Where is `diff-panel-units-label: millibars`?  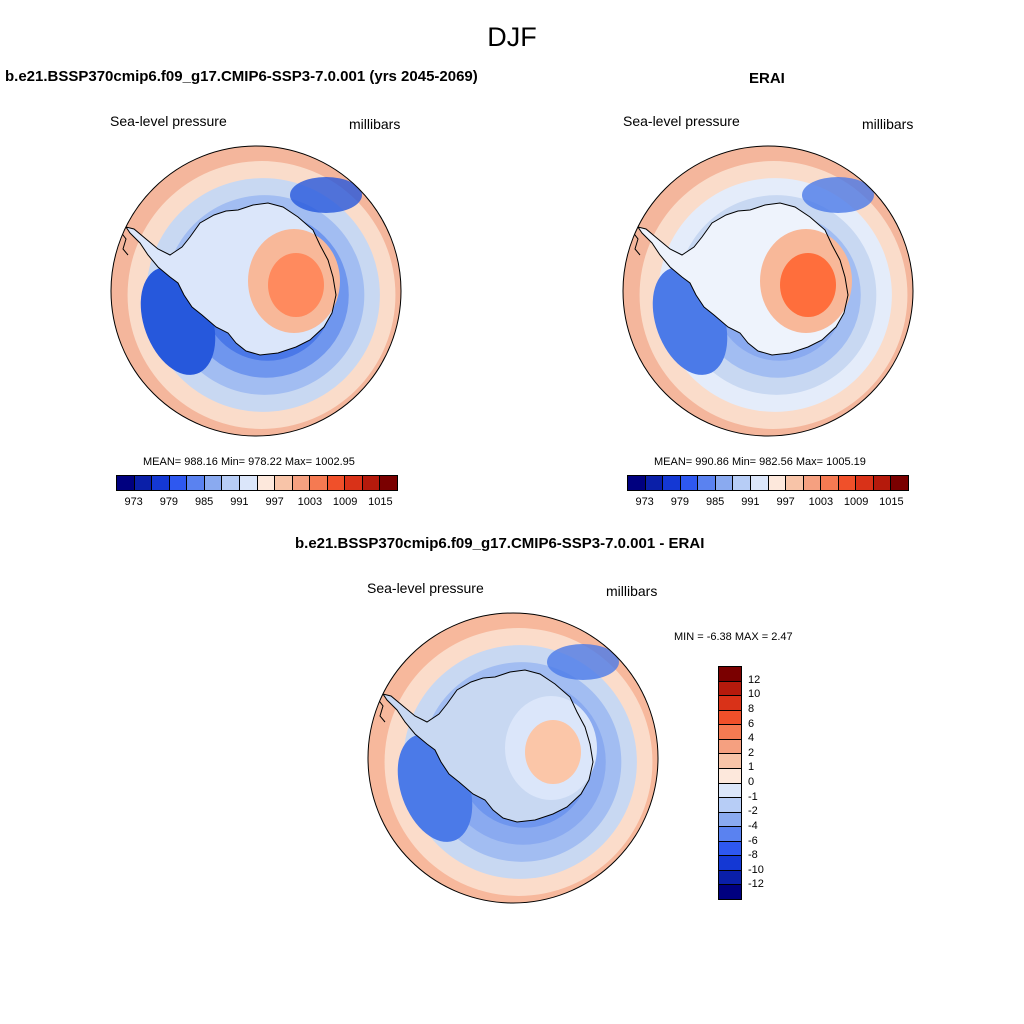 diff-panel-units-label: millibars is located at coordinates (632, 591).